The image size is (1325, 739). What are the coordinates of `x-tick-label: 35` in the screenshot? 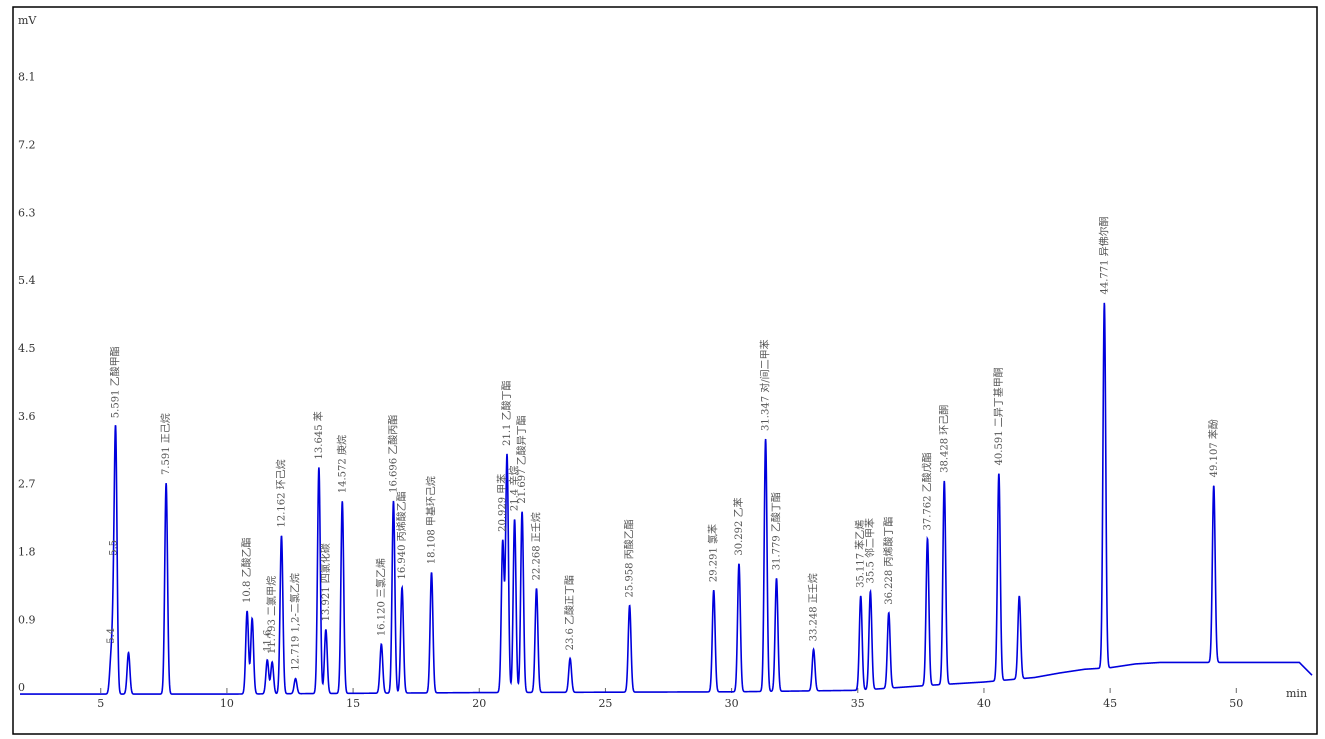 It's located at (858, 703).